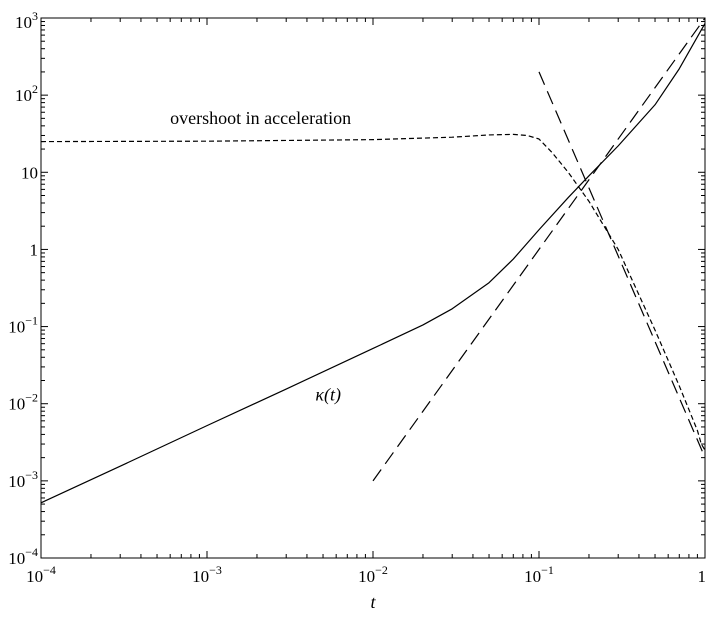 This screenshot has width=707, height=617. I want to click on y-tick-label: 10⁻³, so click(23, 479).